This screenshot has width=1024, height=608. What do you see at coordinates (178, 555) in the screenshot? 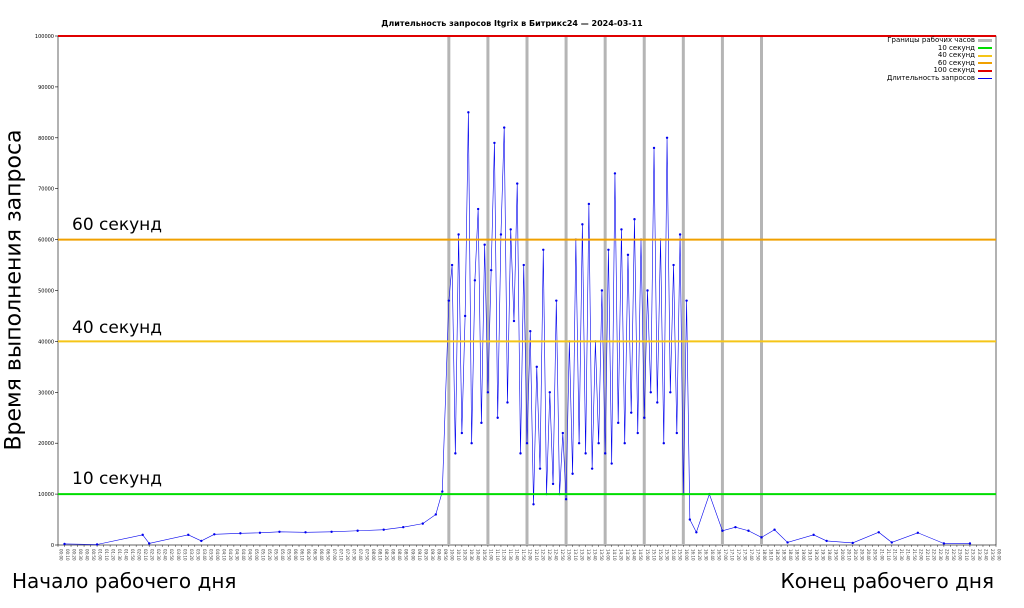
I see `x-tick-label: 03:00` at bounding box center [178, 555].